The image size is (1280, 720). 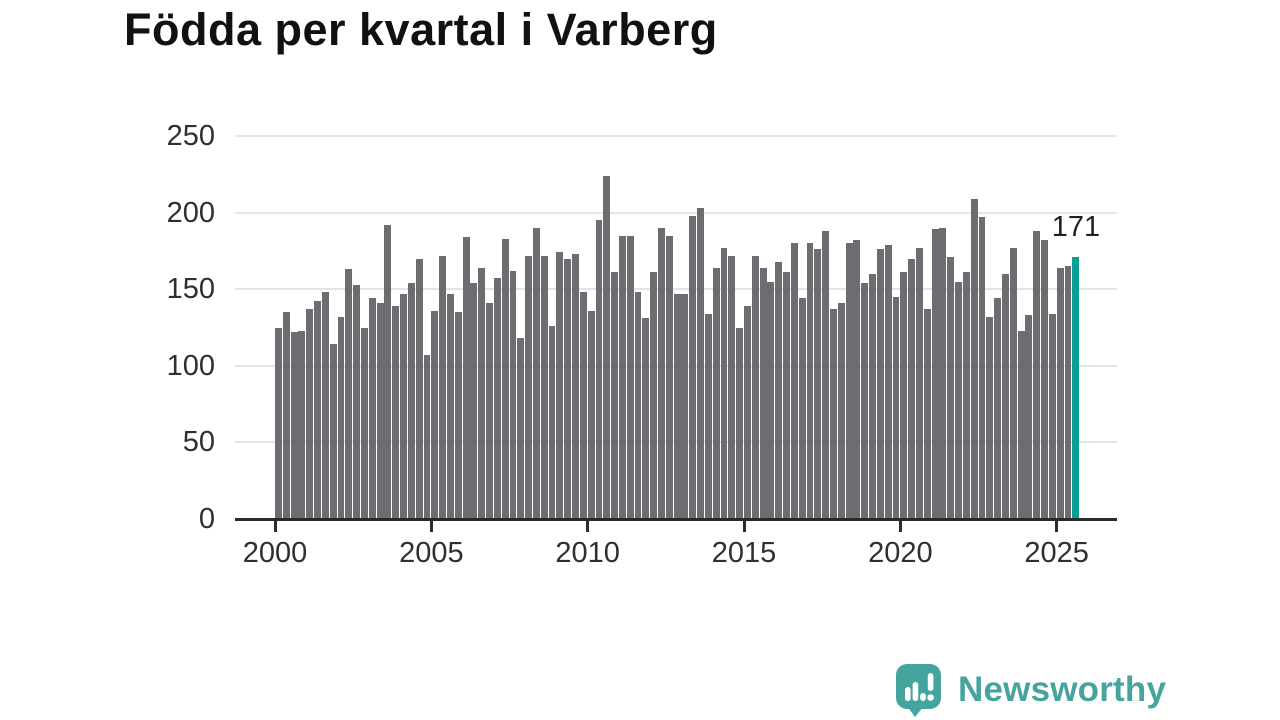 What do you see at coordinates (190, 365) in the screenshot?
I see `y-tick-label-100: 100` at bounding box center [190, 365].